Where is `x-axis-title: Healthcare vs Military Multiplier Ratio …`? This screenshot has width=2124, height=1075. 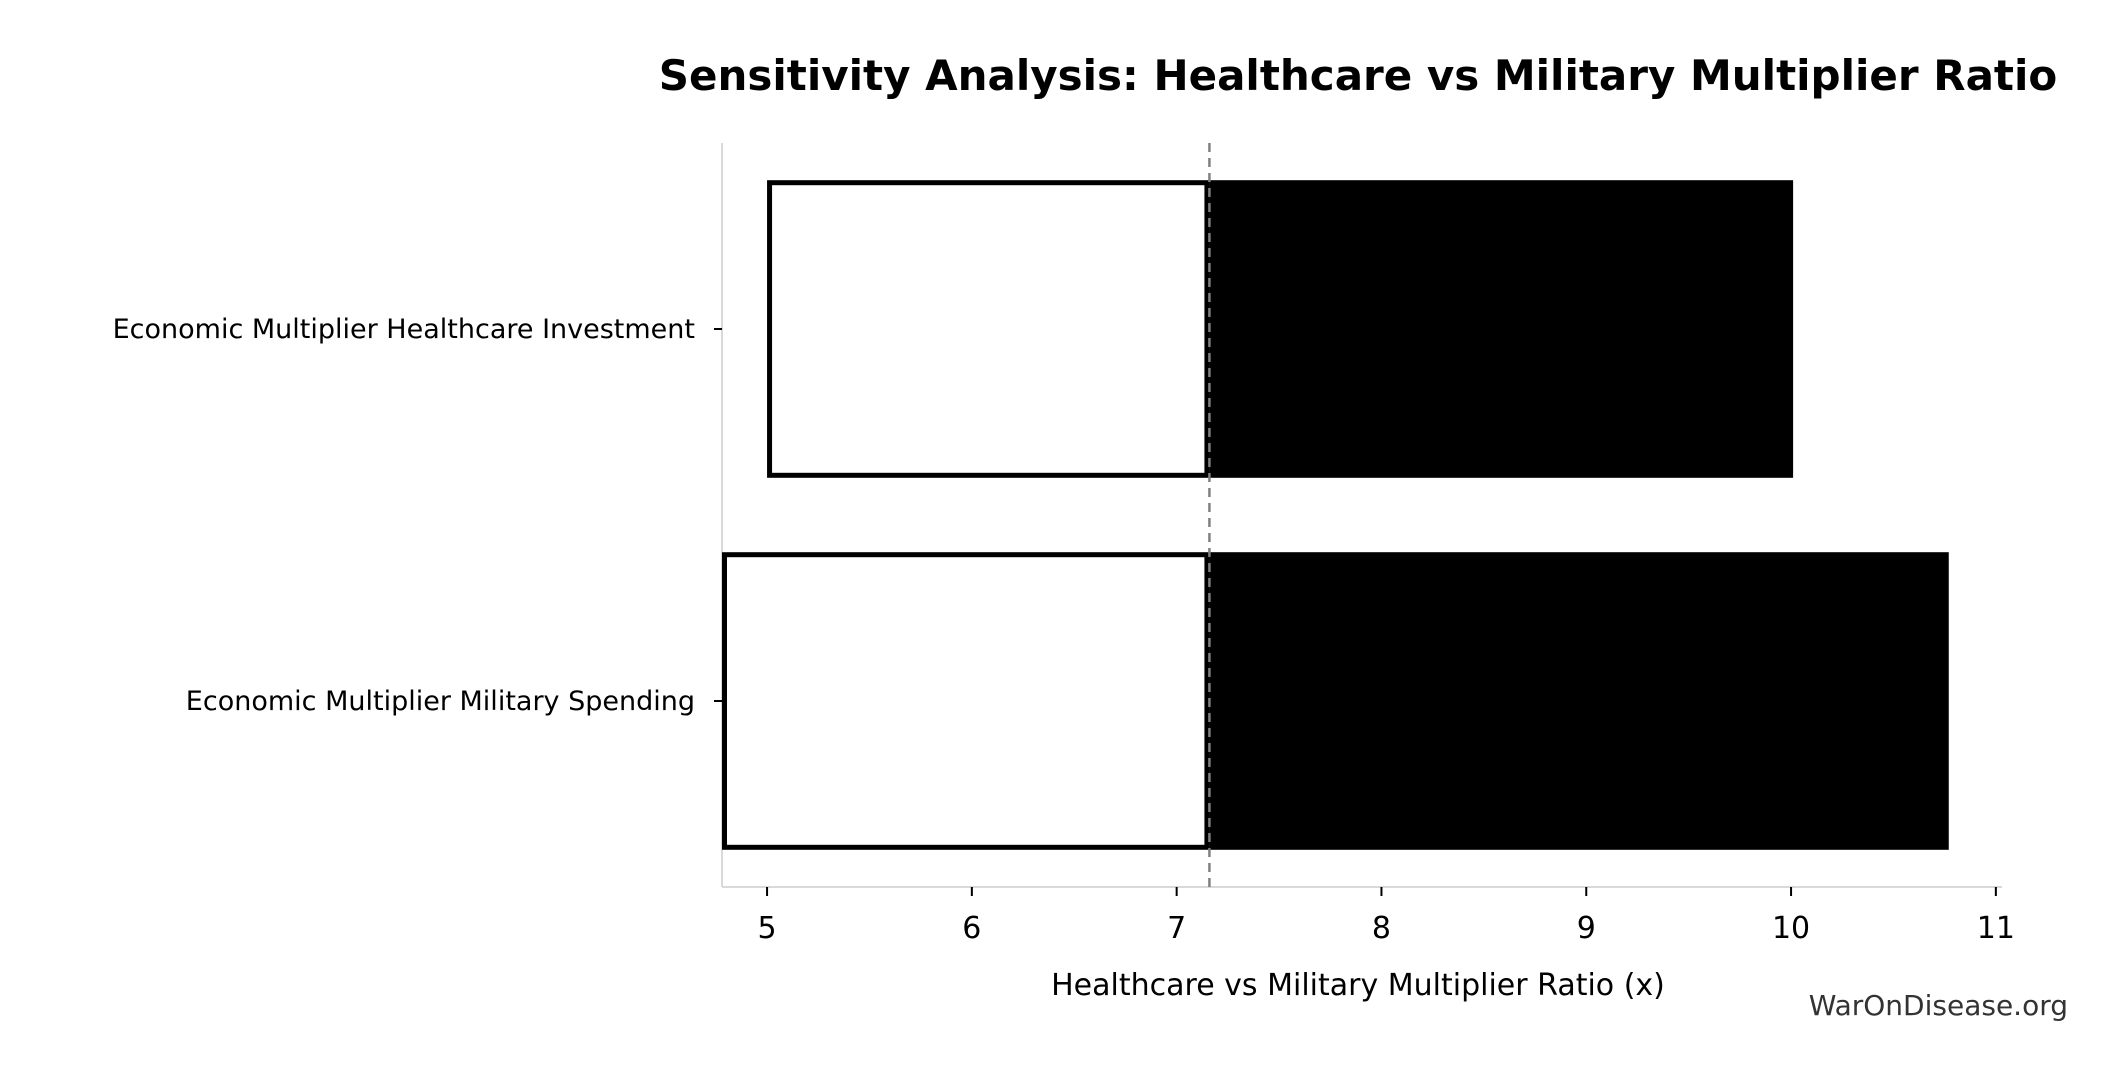
x-axis-title: Healthcare vs Military Multiplier Ratio … is located at coordinates (1358, 985).